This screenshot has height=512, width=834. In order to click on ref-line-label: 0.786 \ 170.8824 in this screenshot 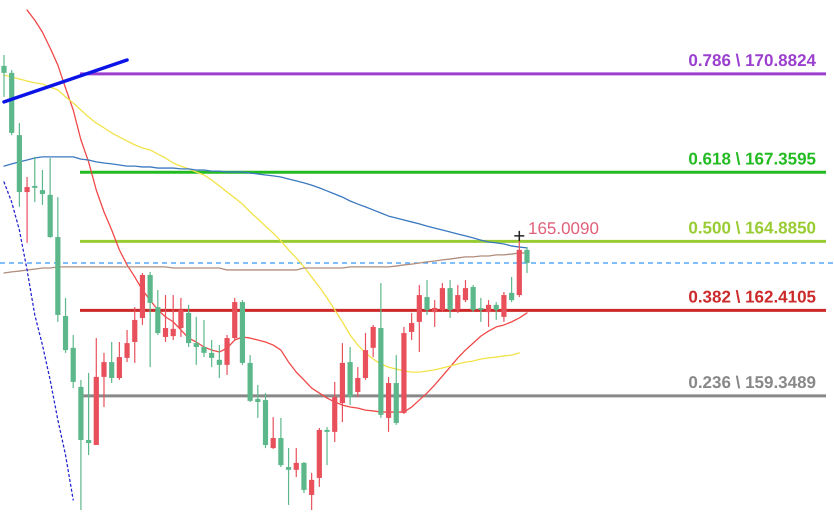, I will do `click(752, 60)`.